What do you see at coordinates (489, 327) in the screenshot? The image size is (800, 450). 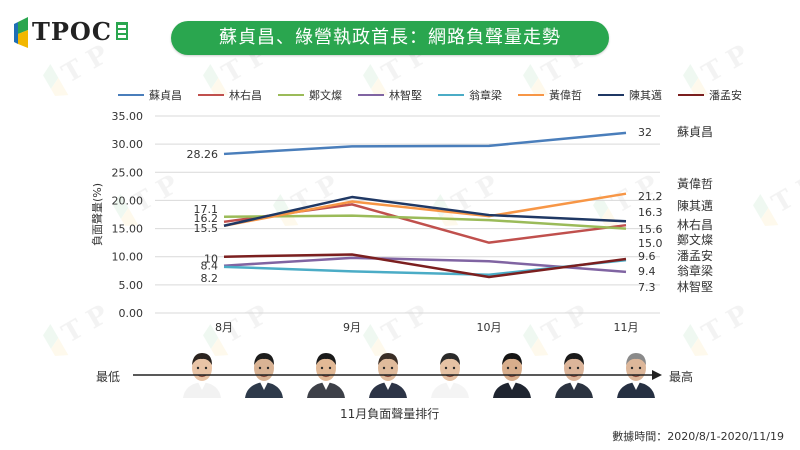 I see `x-tick-label: 10月` at bounding box center [489, 327].